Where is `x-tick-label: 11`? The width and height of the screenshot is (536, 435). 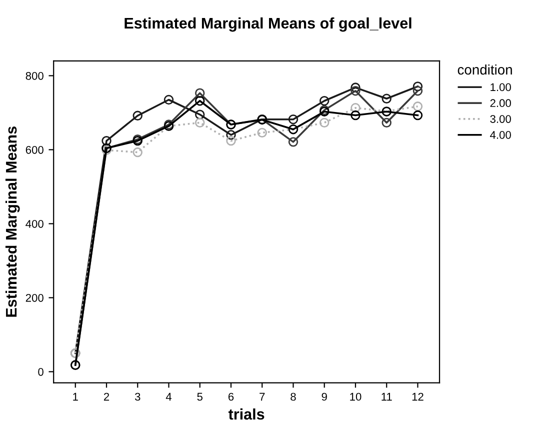
x-tick-label: 11 is located at coordinates (387, 396).